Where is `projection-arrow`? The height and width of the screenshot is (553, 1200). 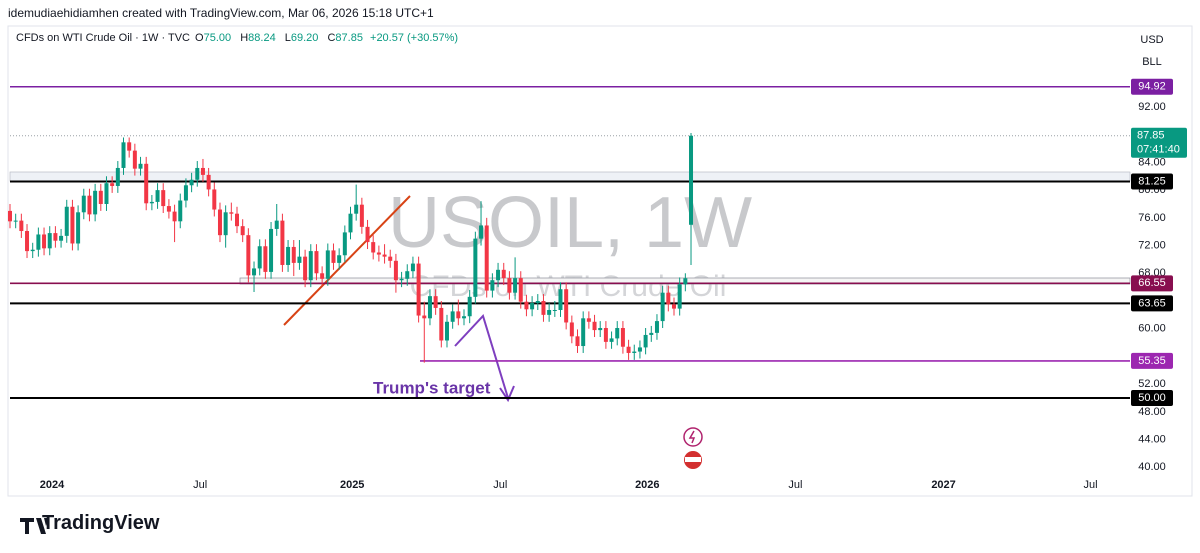
projection-arrow is located at coordinates (481, 356).